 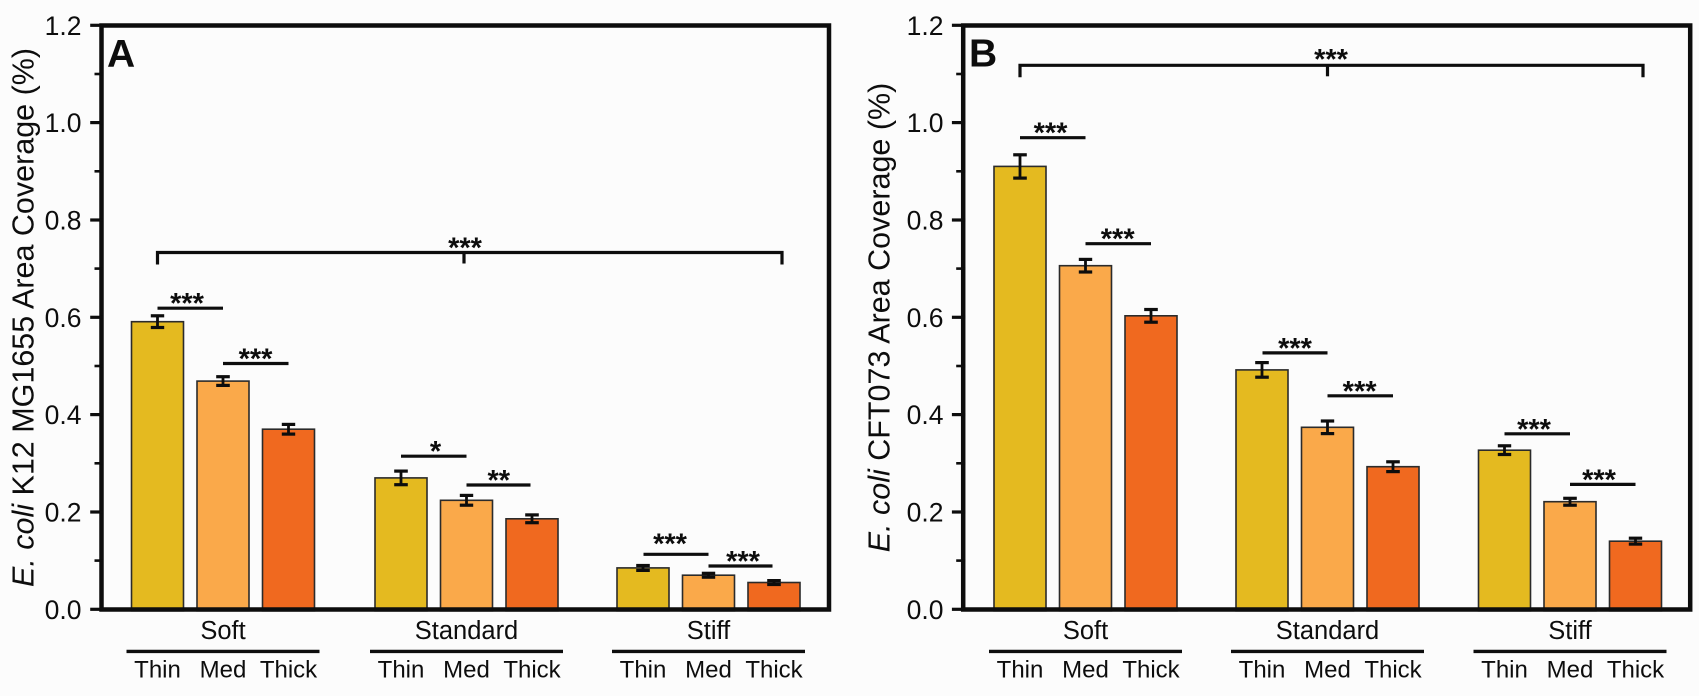 What do you see at coordinates (983, 54) in the screenshot?
I see `svg-text: B` at bounding box center [983, 54].